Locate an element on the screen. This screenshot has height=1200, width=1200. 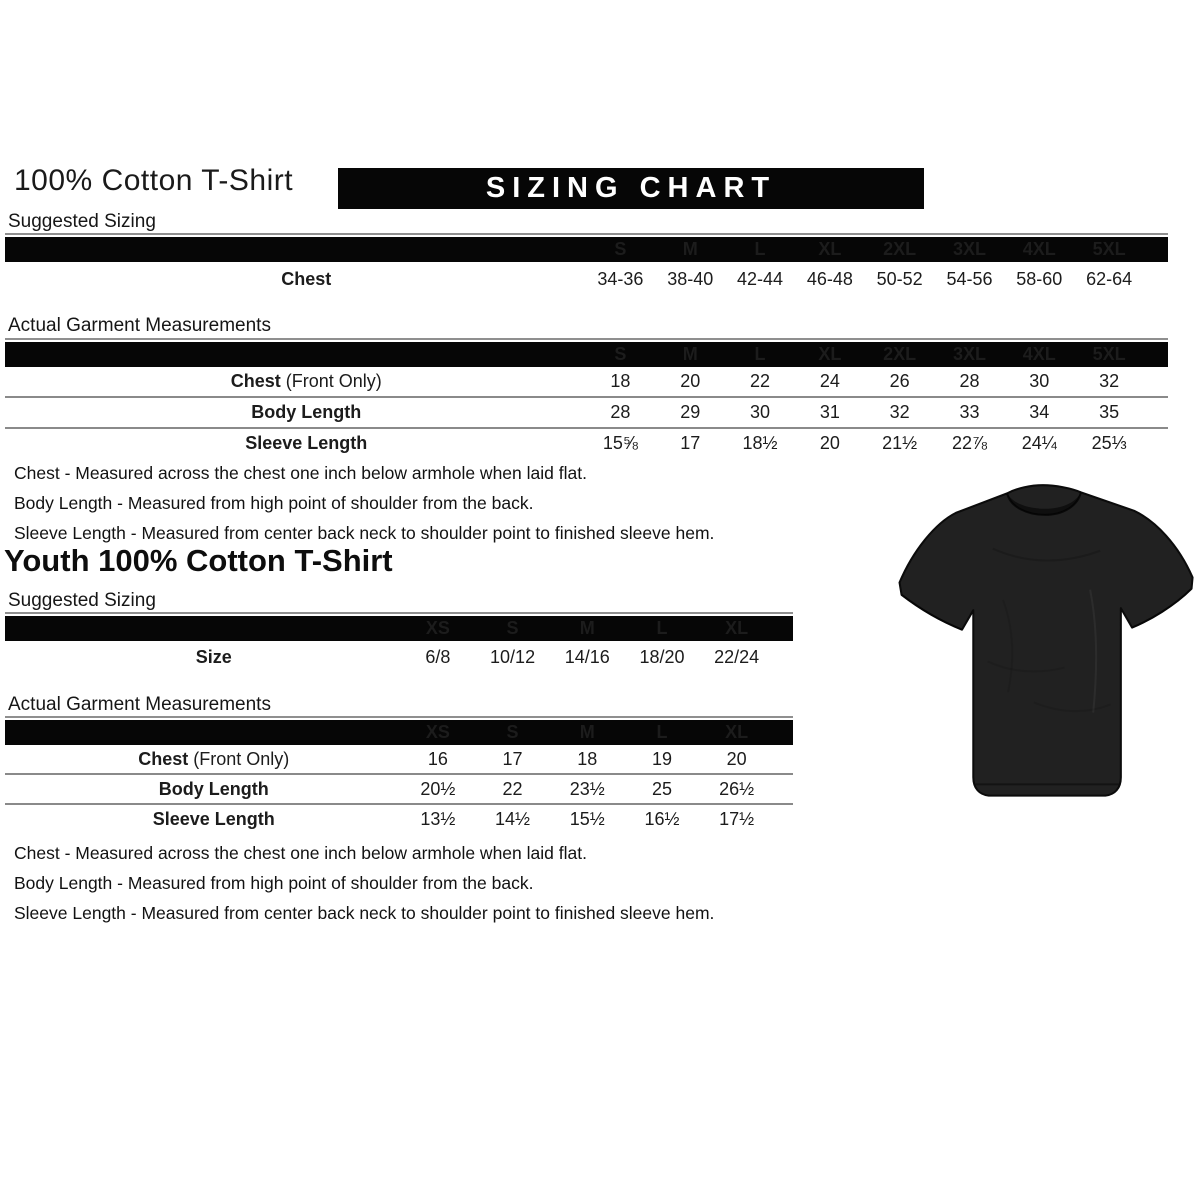
table-row: Chest (Front Only) 16 17 18 19 20 is located at coordinates (399, 759).